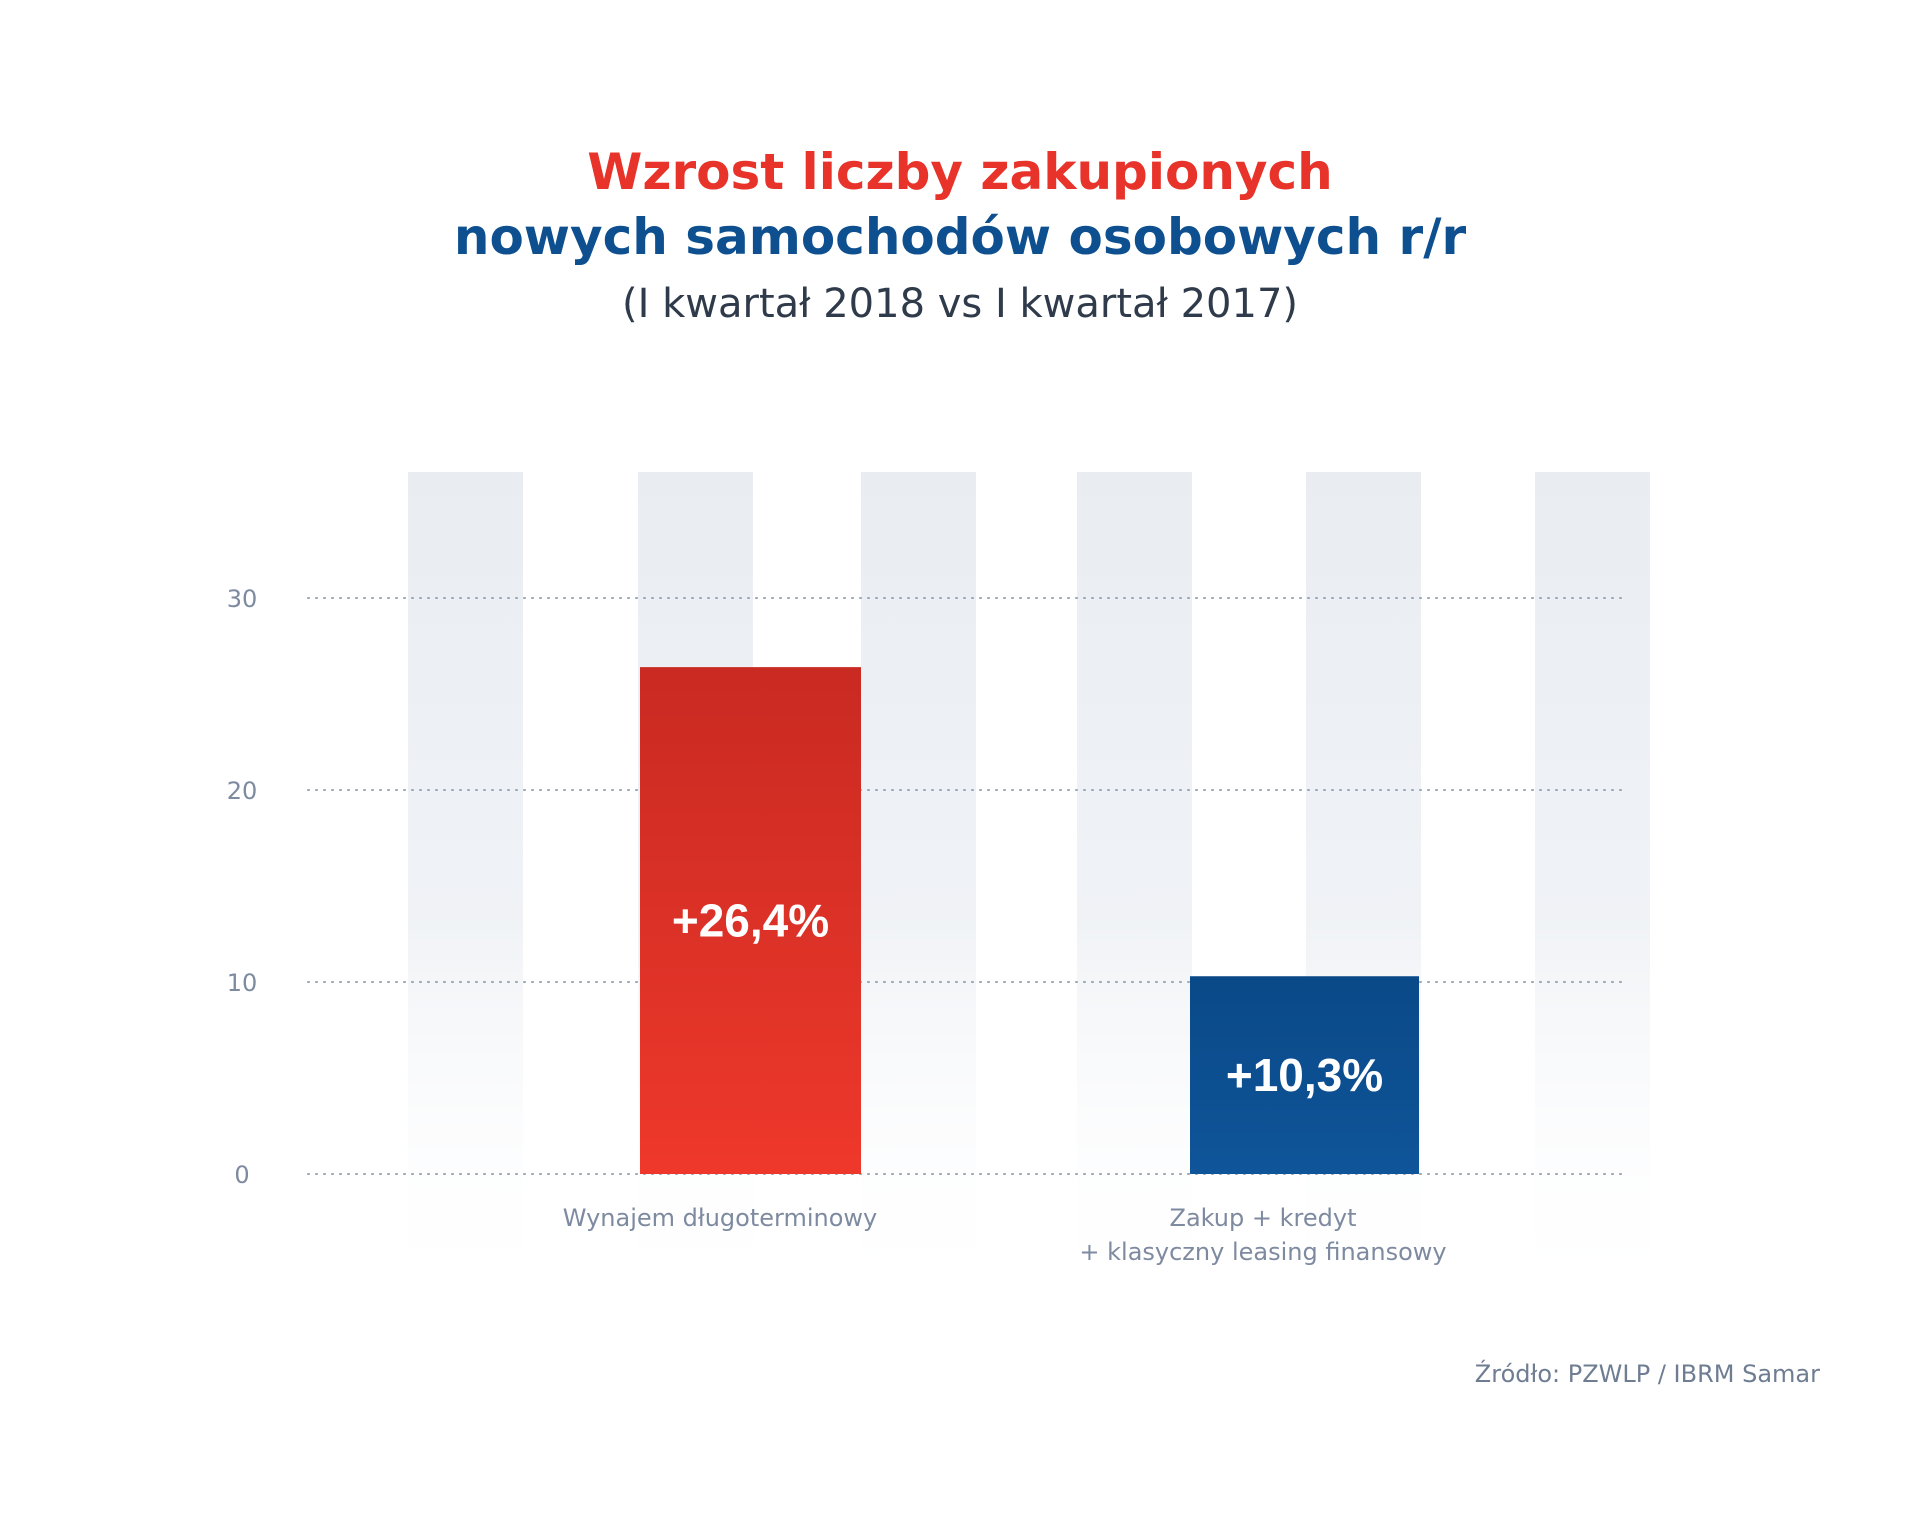 Image resolution: width=1920 pixels, height=1522 pixels. What do you see at coordinates (242, 599) in the screenshot?
I see `y-tick-label: 30` at bounding box center [242, 599].